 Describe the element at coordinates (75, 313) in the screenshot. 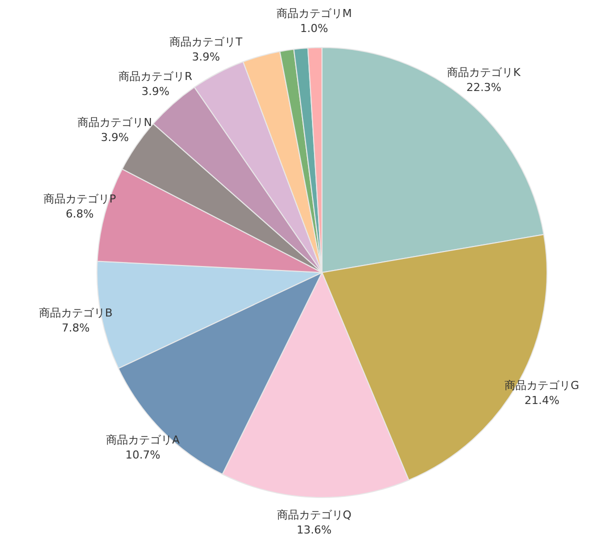

I see `slice-label: 商品カテゴリB` at that location.